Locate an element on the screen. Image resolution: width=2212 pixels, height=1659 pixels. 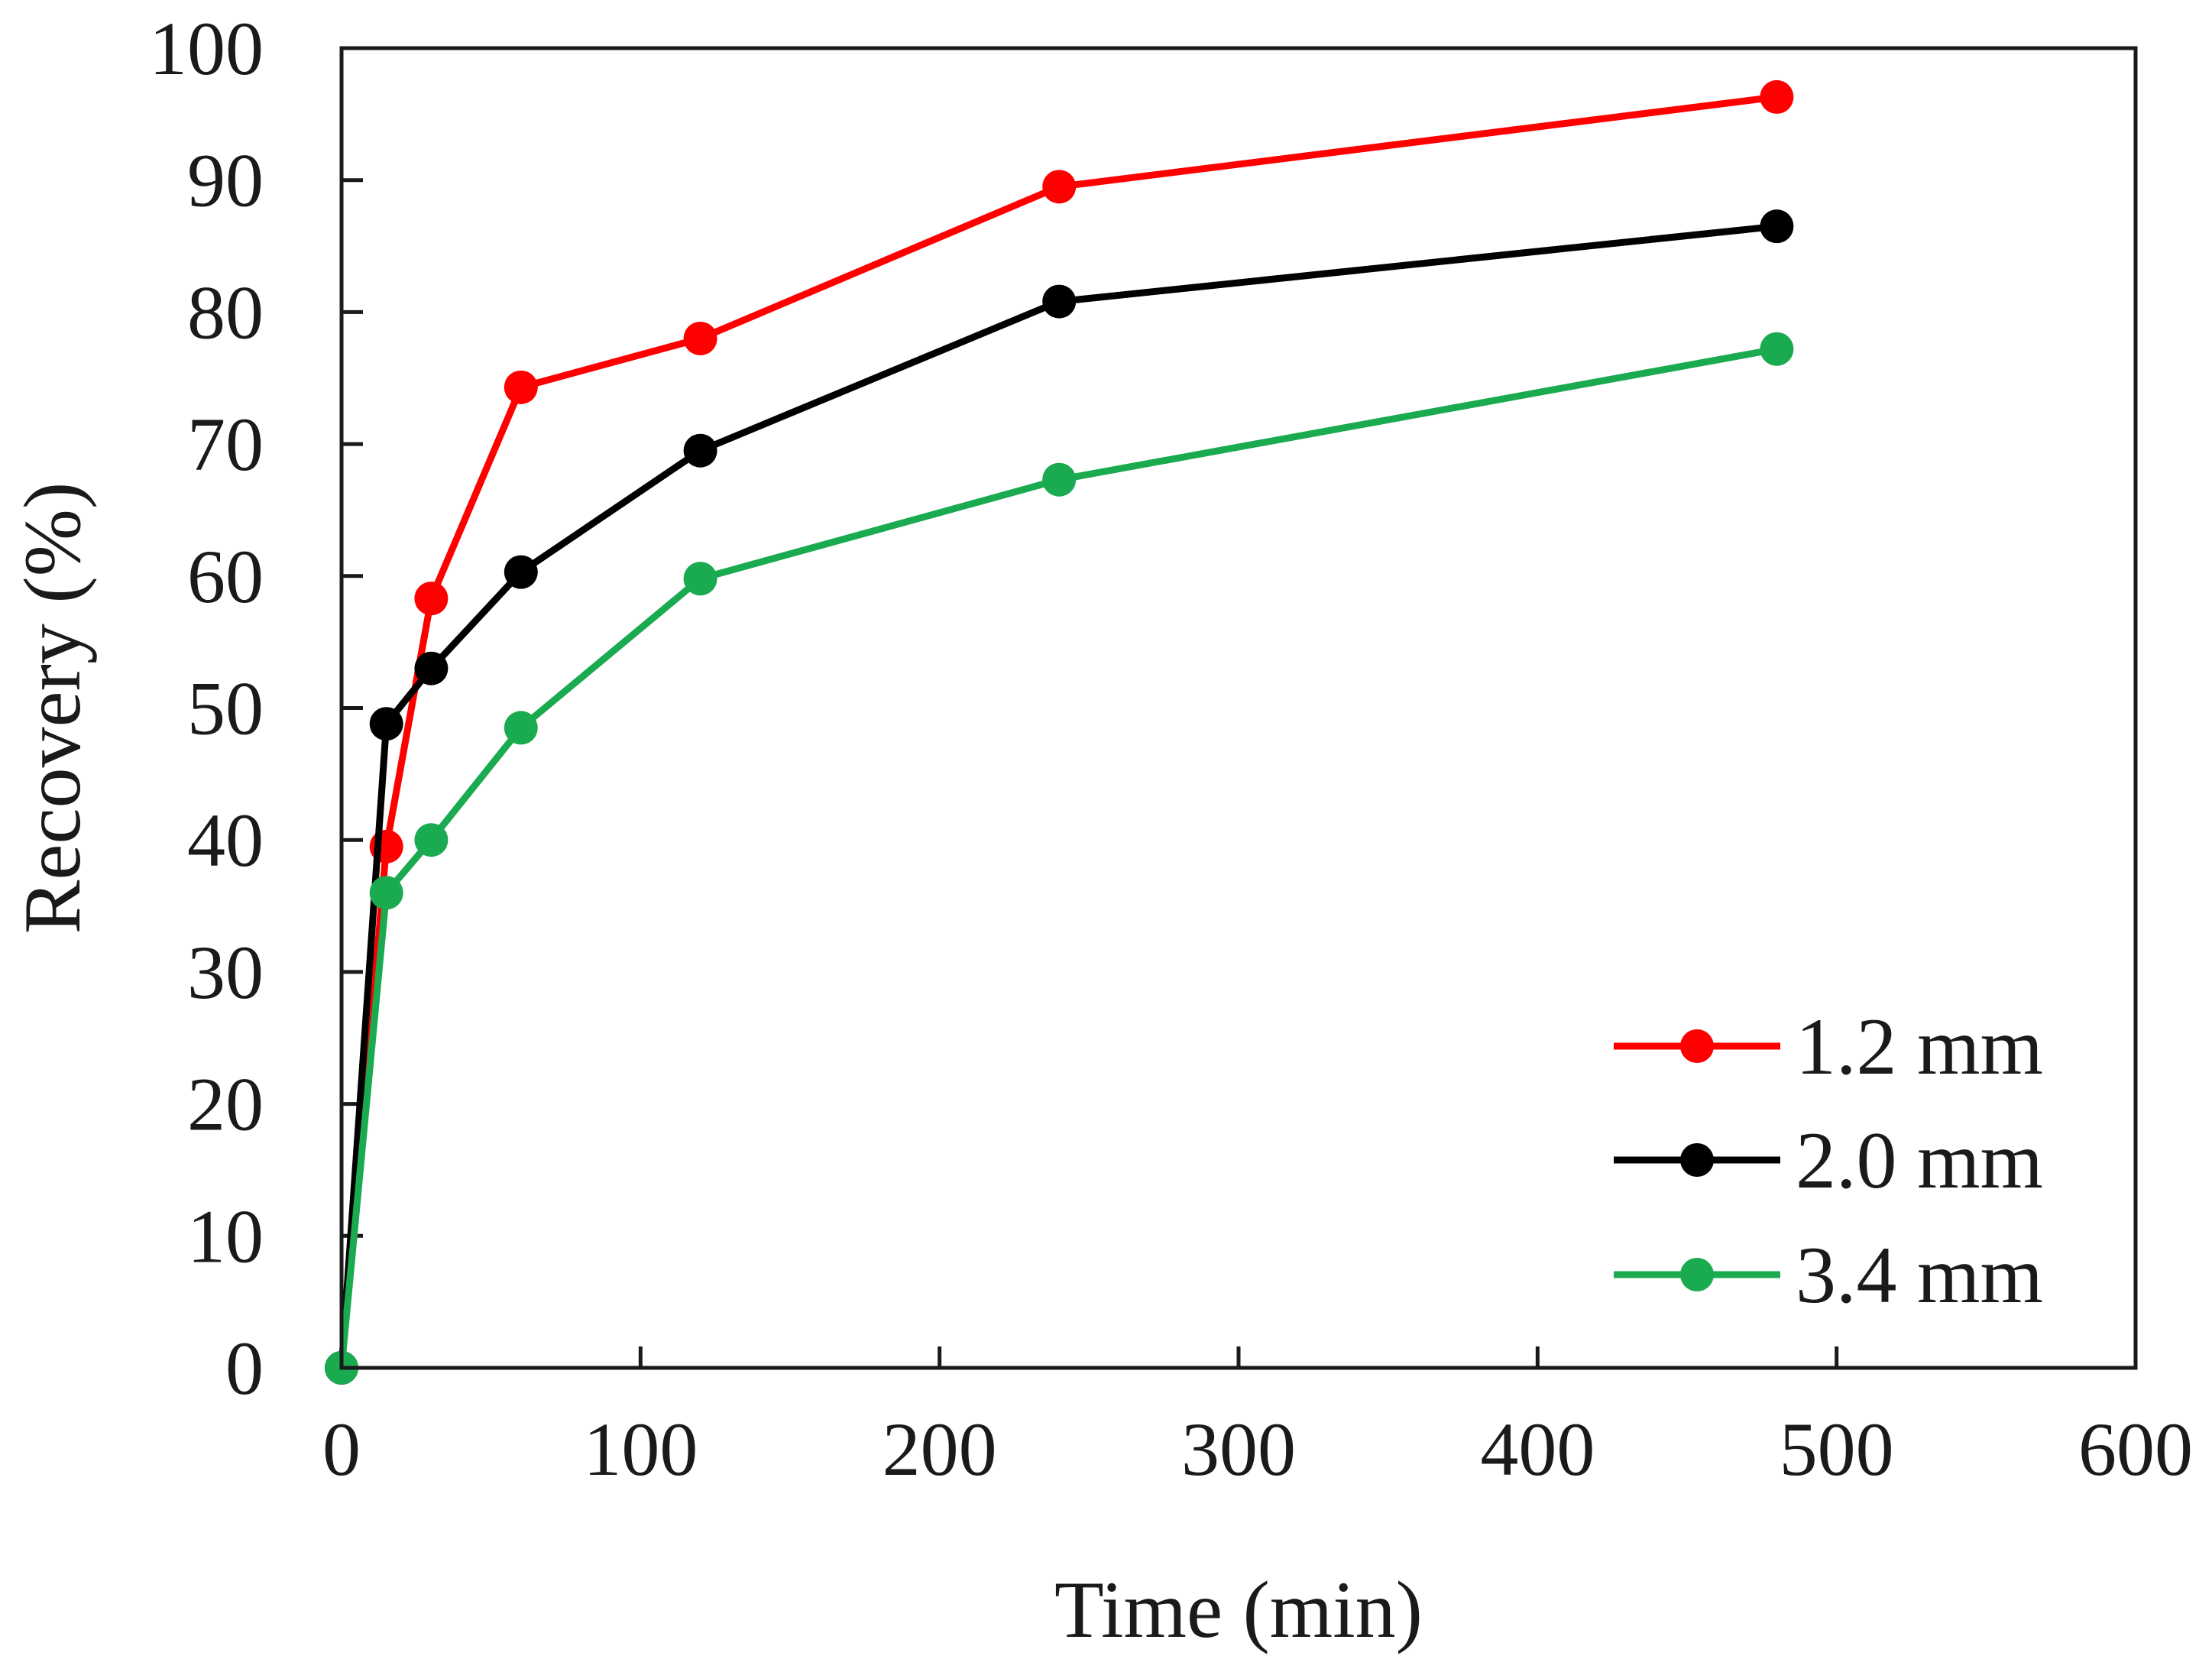
y-tick-label: 80 is located at coordinates (225, 312).